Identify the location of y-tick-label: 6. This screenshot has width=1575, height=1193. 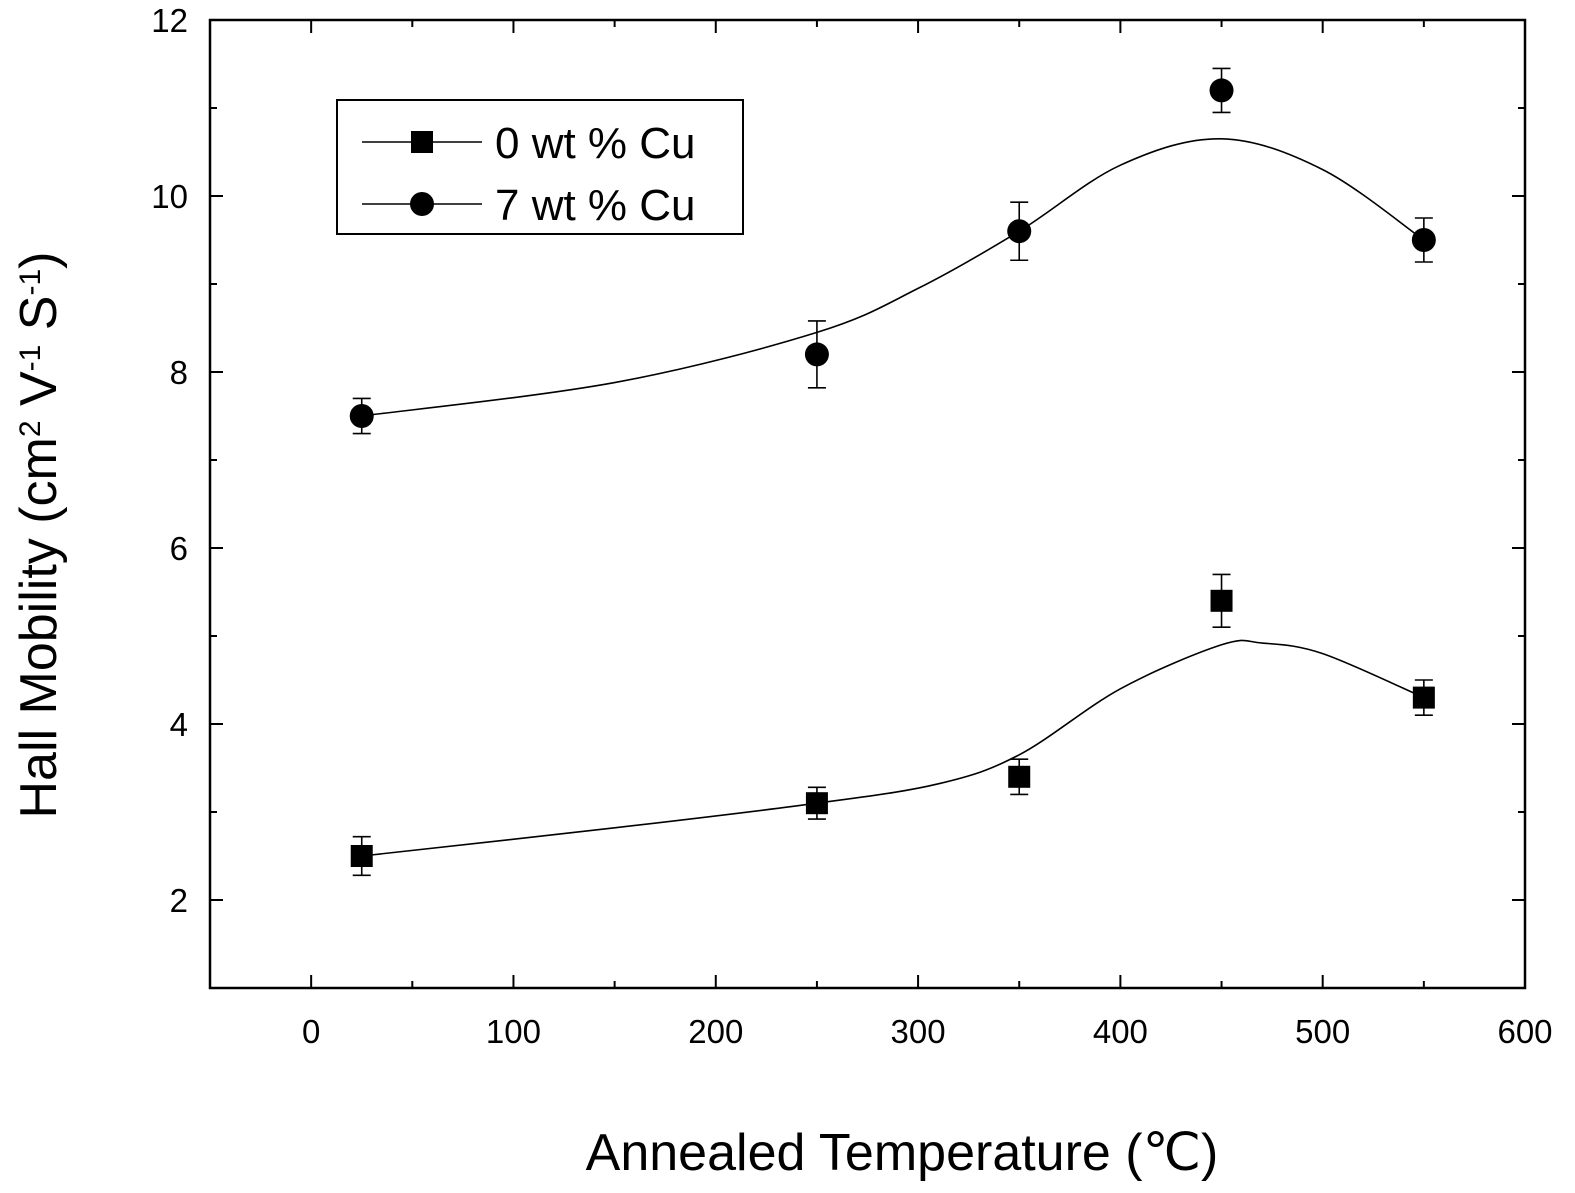
(179, 548).